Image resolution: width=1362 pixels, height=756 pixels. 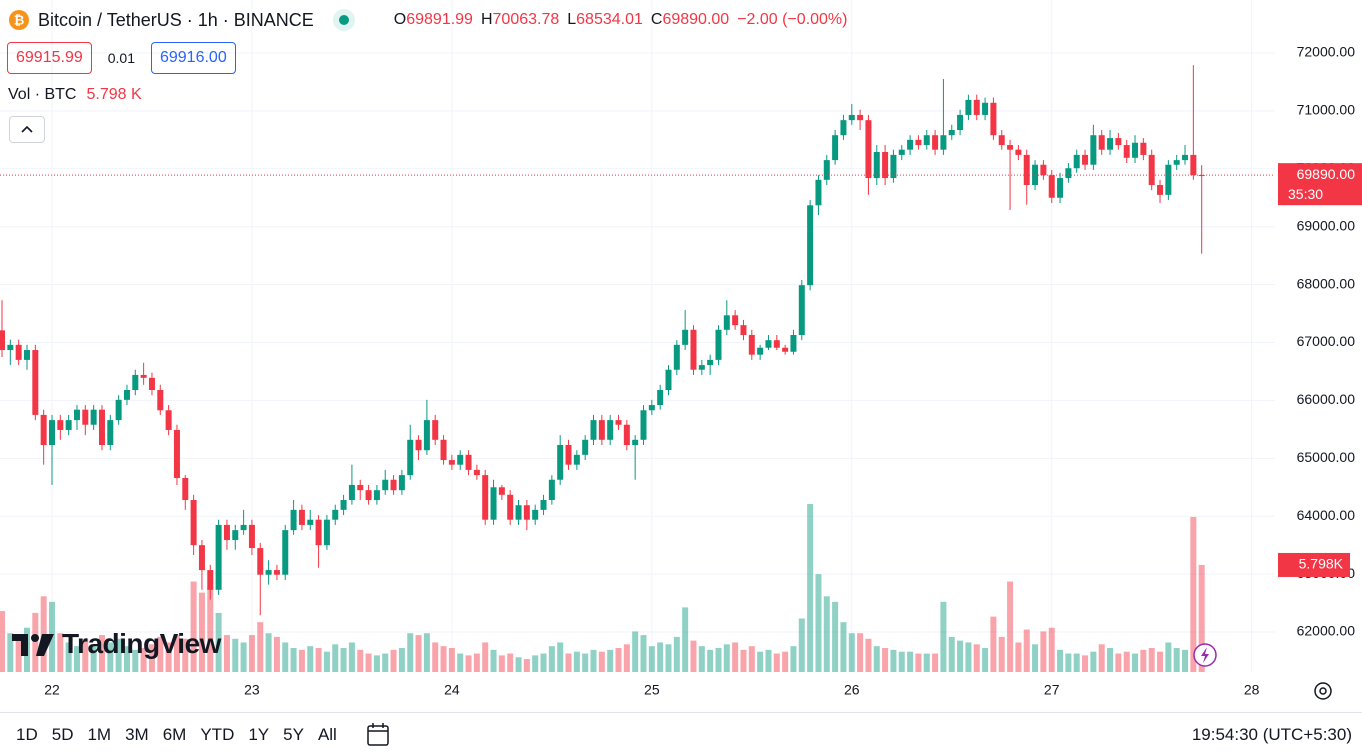 I want to click on logo-mark, so click(x=33, y=645).